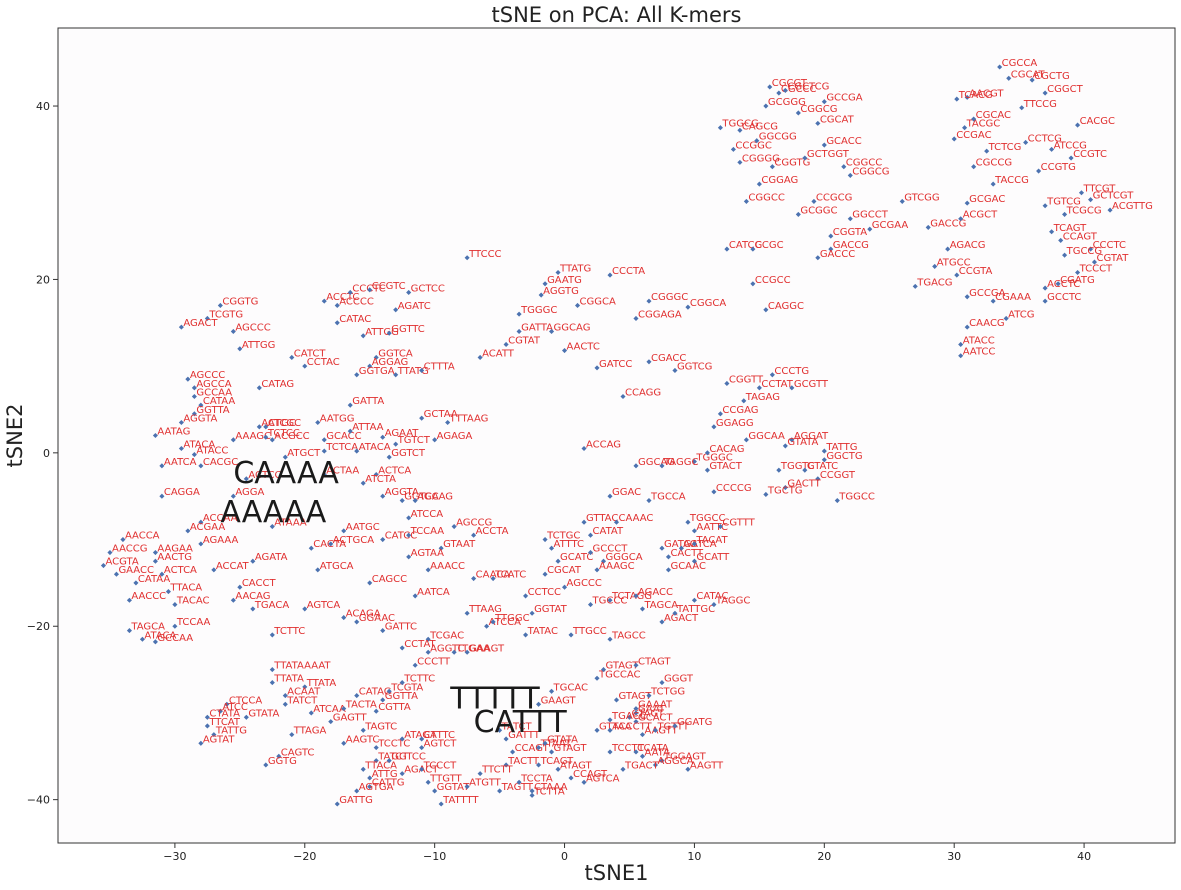  I want to click on kmer-label: ACTAA, so click(342, 471).